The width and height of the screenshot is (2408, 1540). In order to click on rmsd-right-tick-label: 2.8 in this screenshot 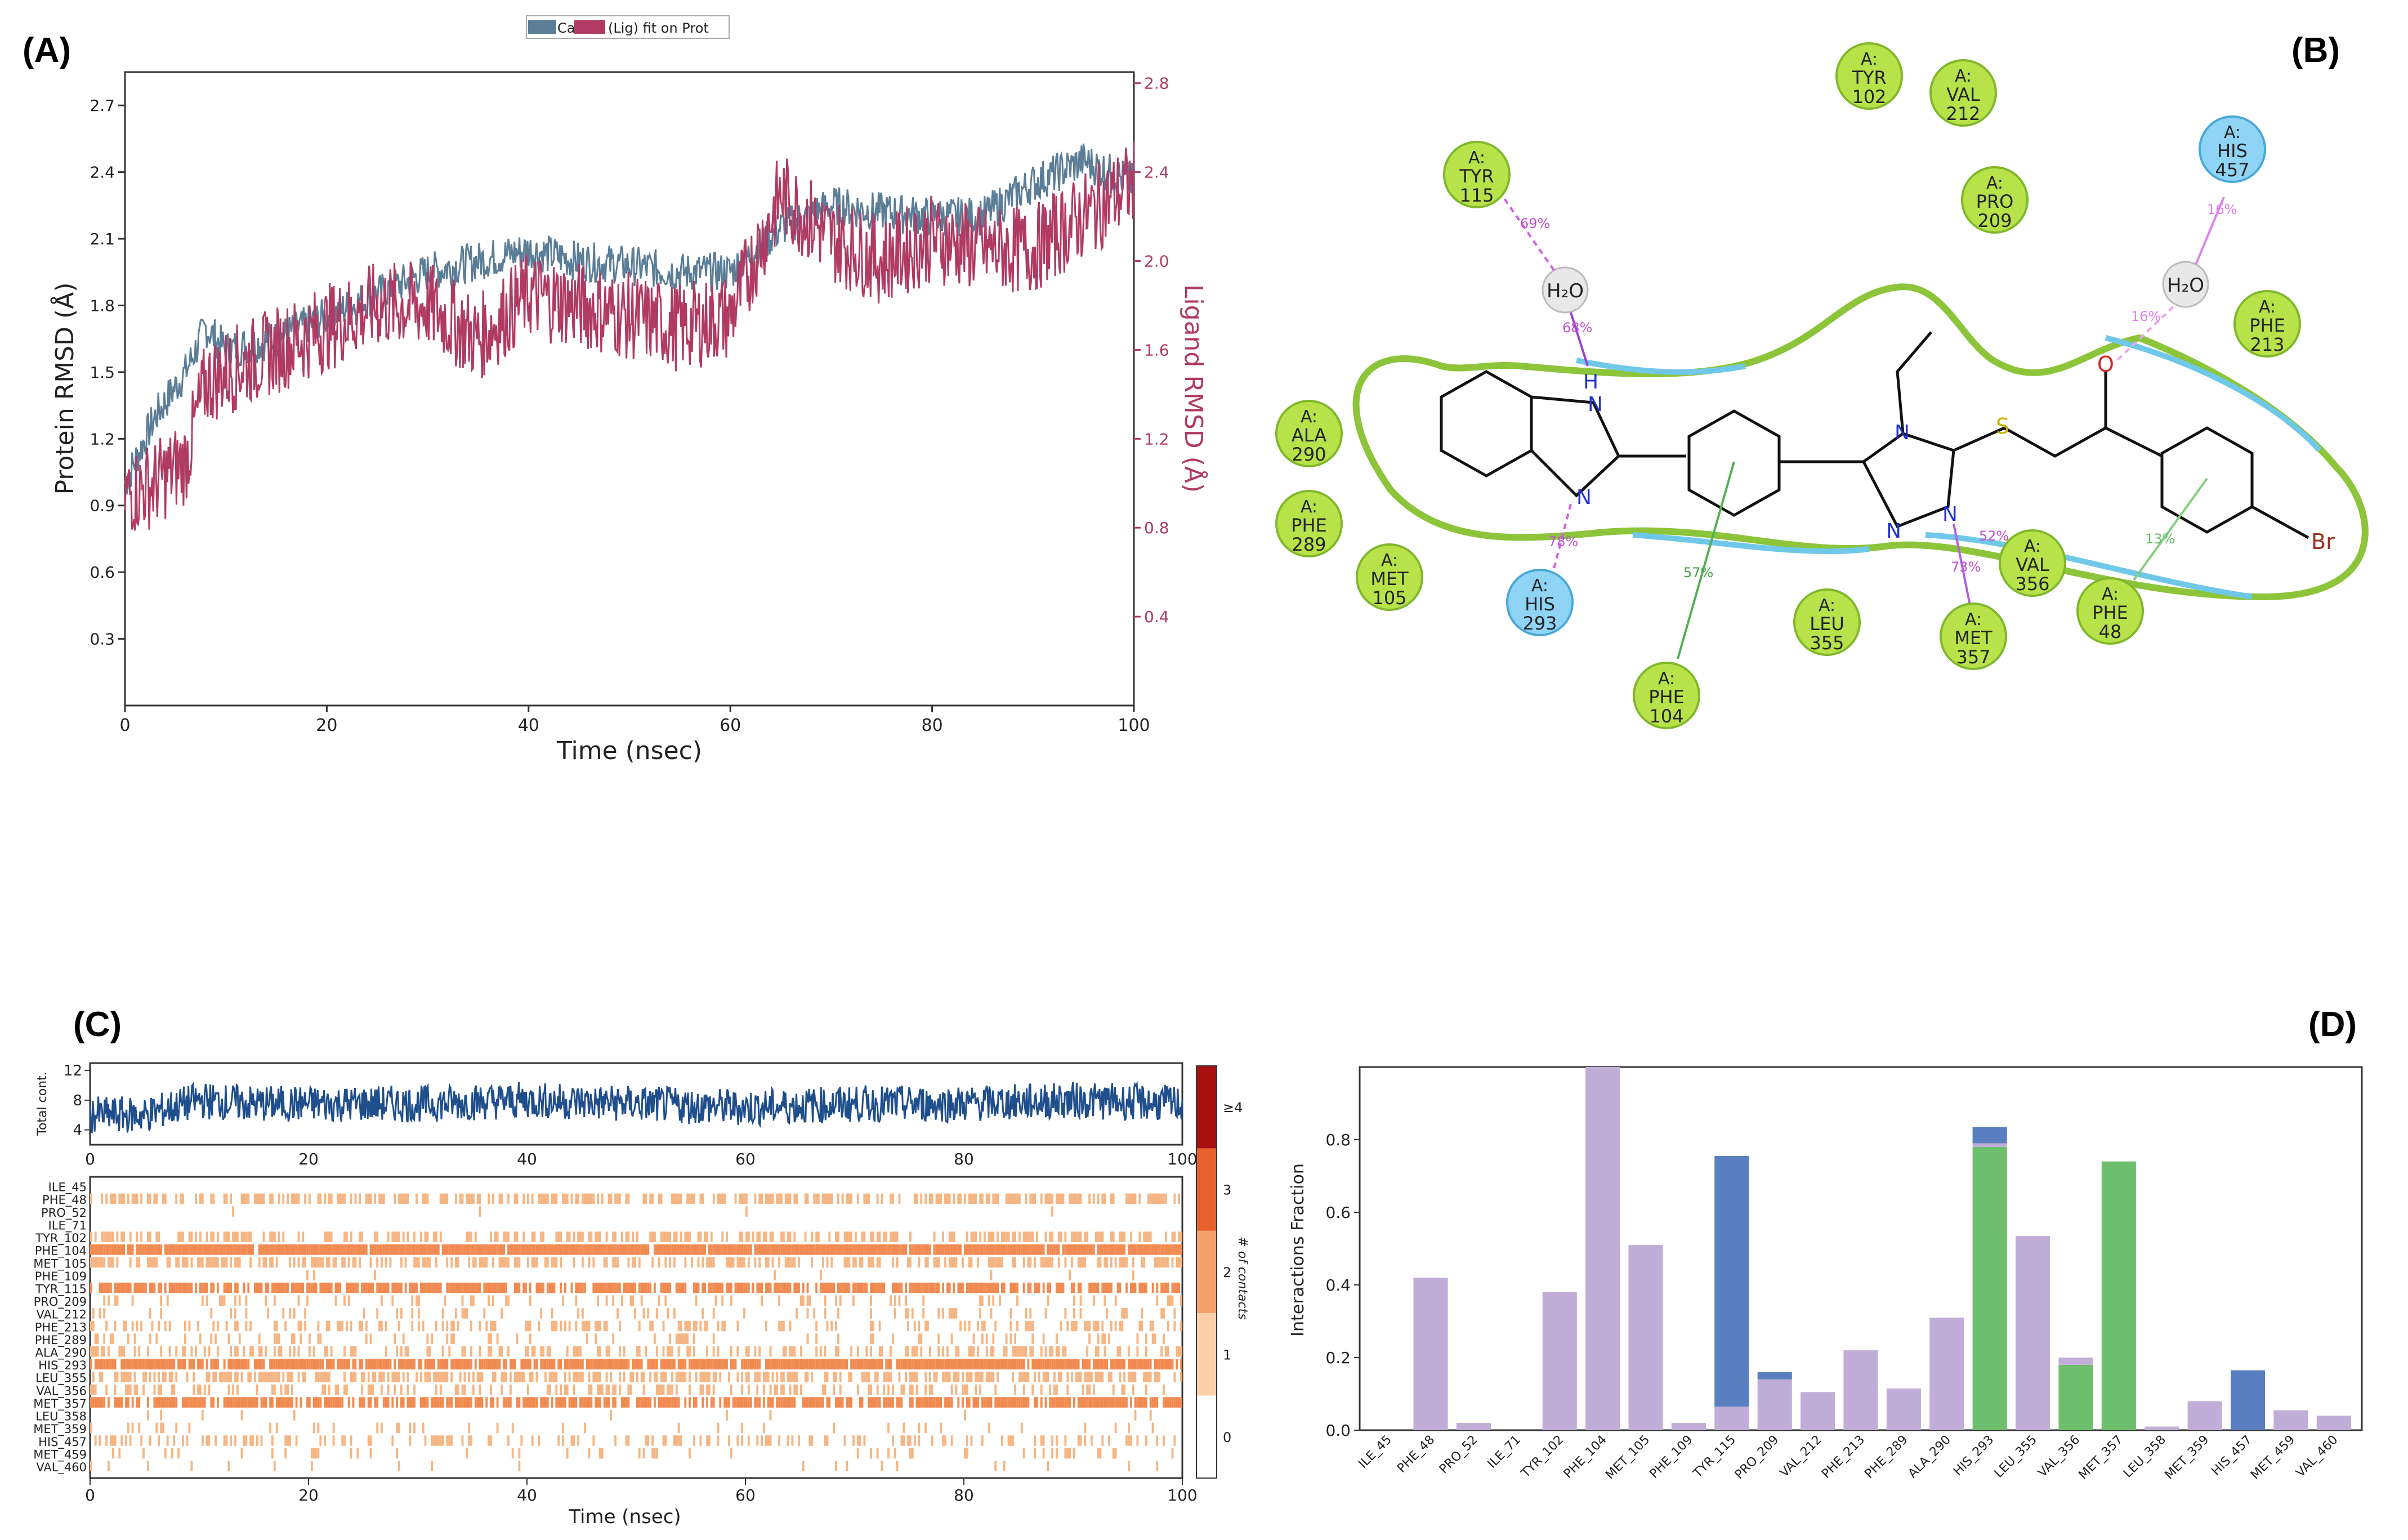, I will do `click(1157, 83)`.